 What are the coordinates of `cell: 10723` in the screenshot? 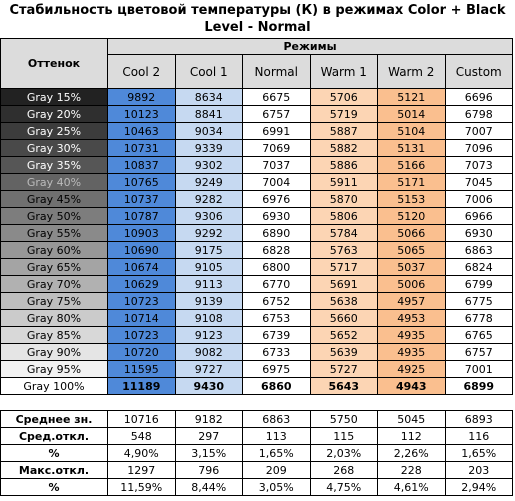 It's located at (141, 301).